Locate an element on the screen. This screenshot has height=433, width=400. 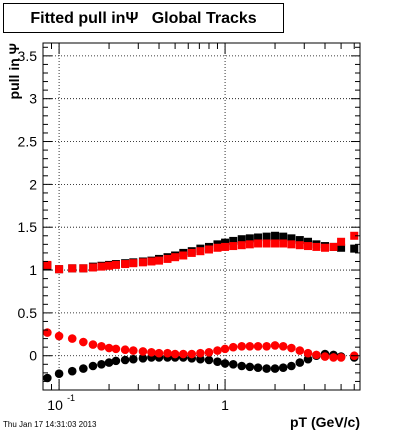
y-tick-label: 0 is located at coordinates (33, 356).